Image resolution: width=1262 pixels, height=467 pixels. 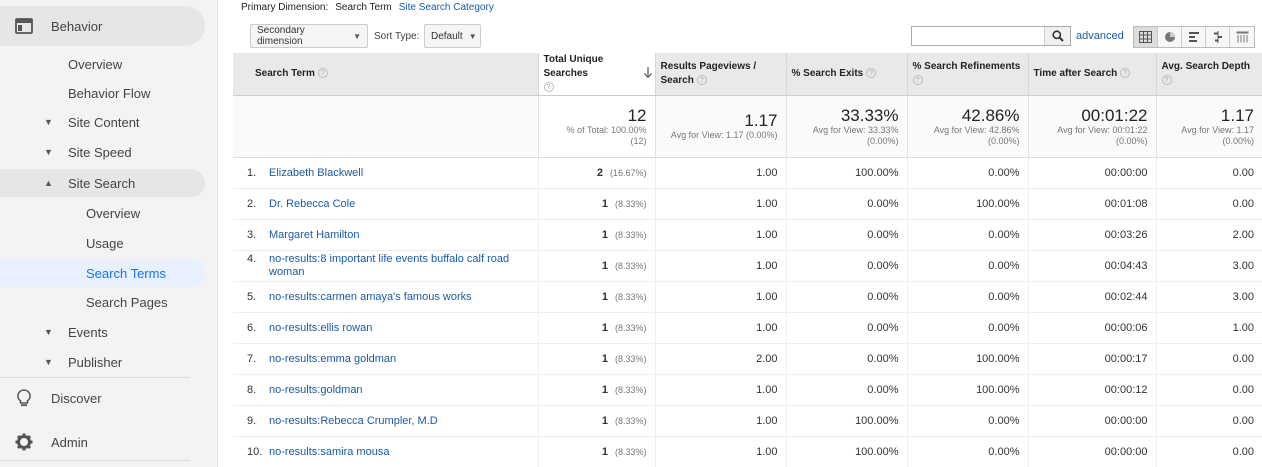 I want to click on search-exits-cell: 0.00%, so click(x=846, y=266).